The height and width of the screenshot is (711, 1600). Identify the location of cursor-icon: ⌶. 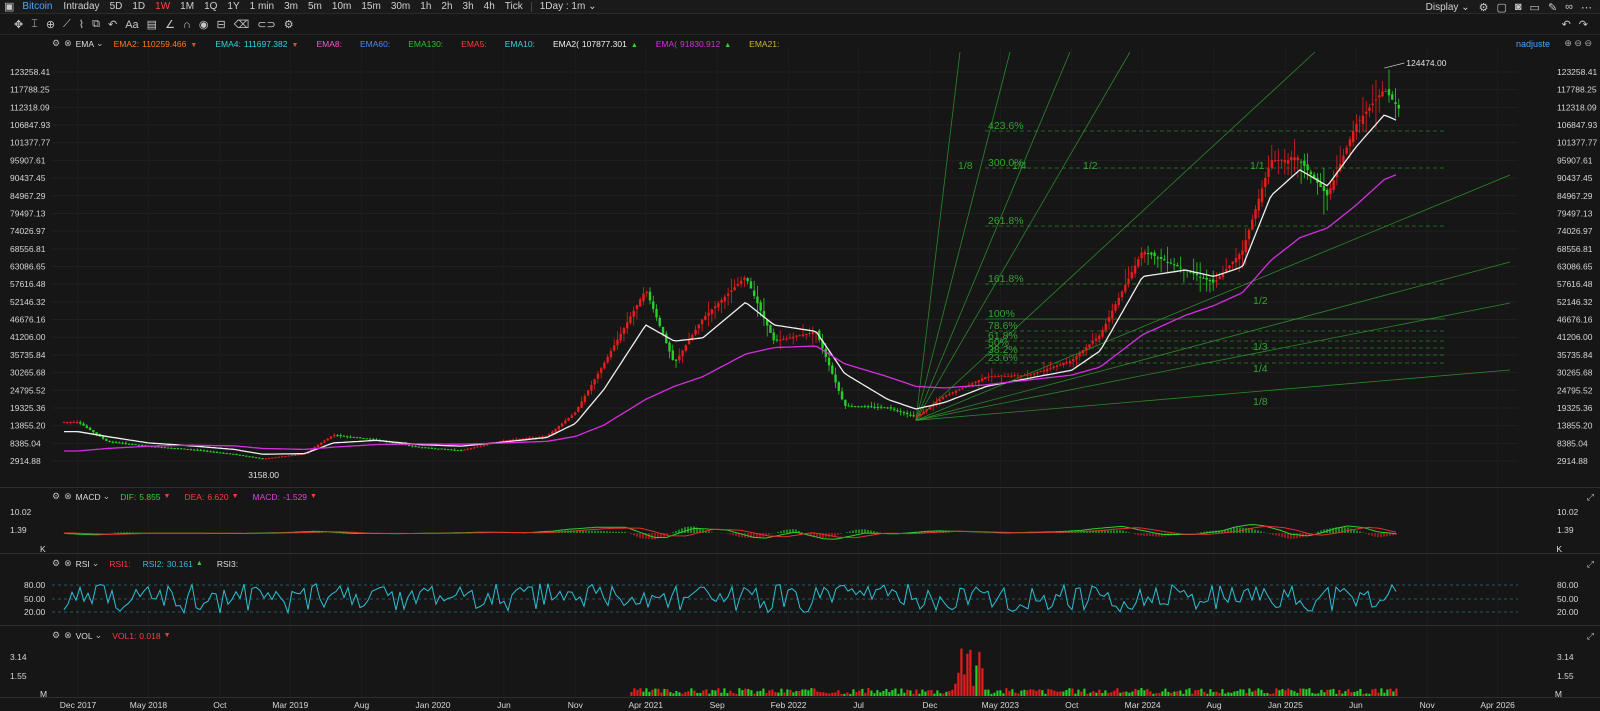
(34, 24).